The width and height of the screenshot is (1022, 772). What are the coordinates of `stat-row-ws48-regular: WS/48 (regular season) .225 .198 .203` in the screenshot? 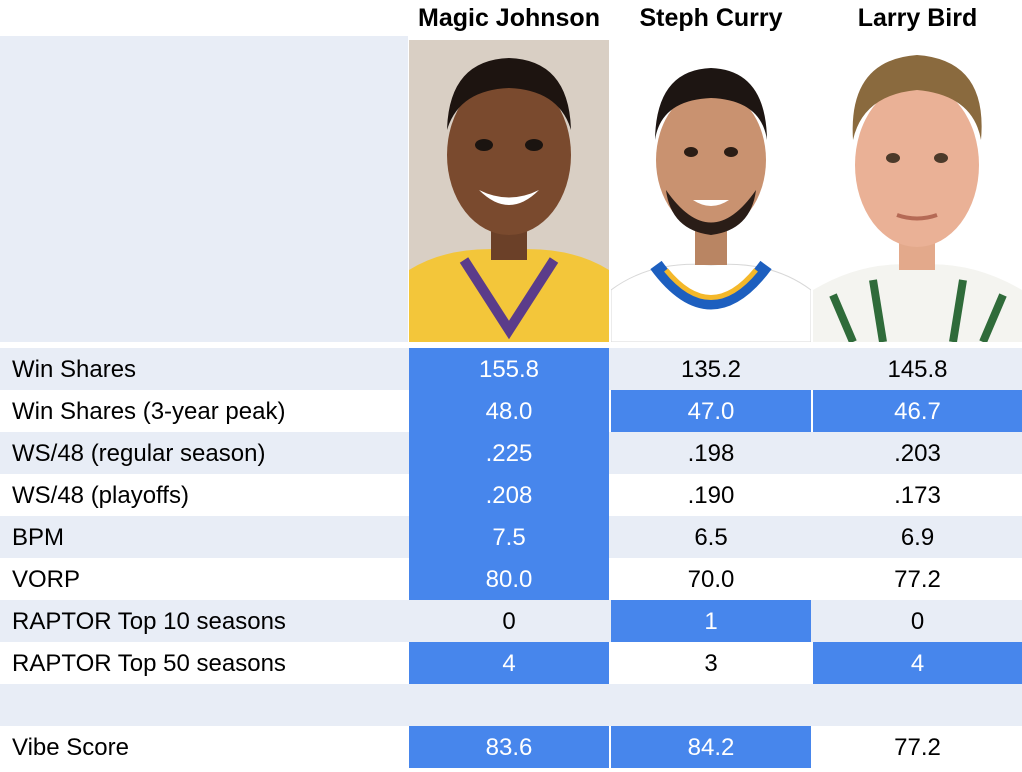 It's located at (511, 453).